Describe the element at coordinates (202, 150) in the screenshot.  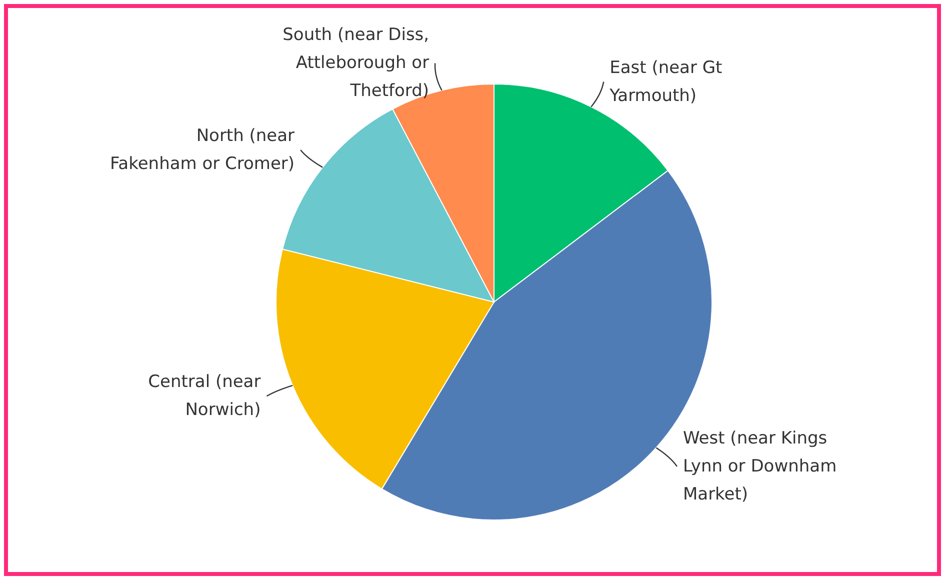
I see `slice-label: North (near Fakenham or Cromer)` at that location.